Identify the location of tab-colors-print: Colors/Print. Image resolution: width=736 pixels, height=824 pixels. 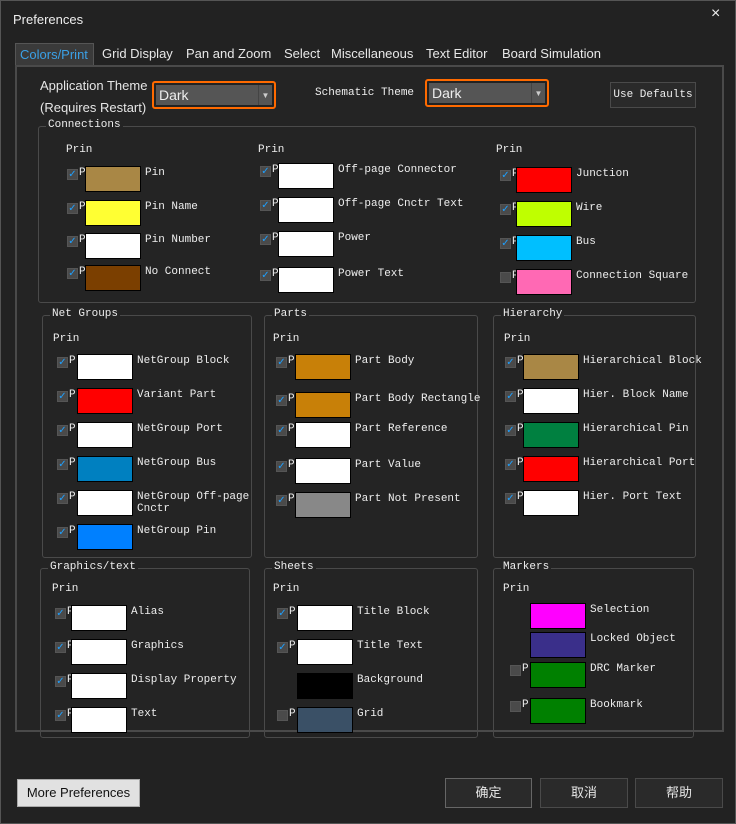
(54, 54).